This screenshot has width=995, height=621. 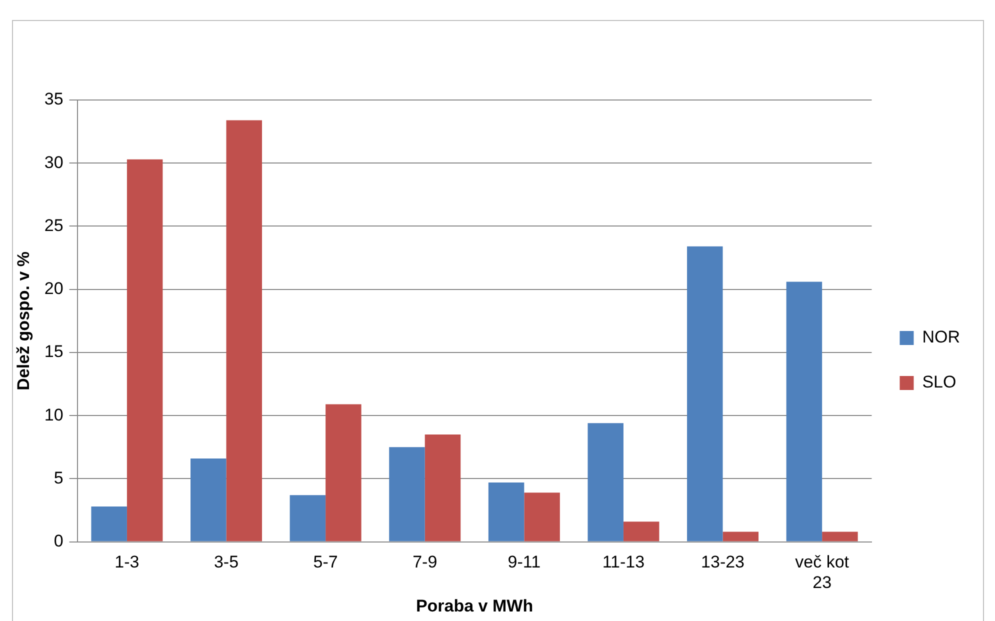 I want to click on x-tick-label: 13-23, so click(x=723, y=562).